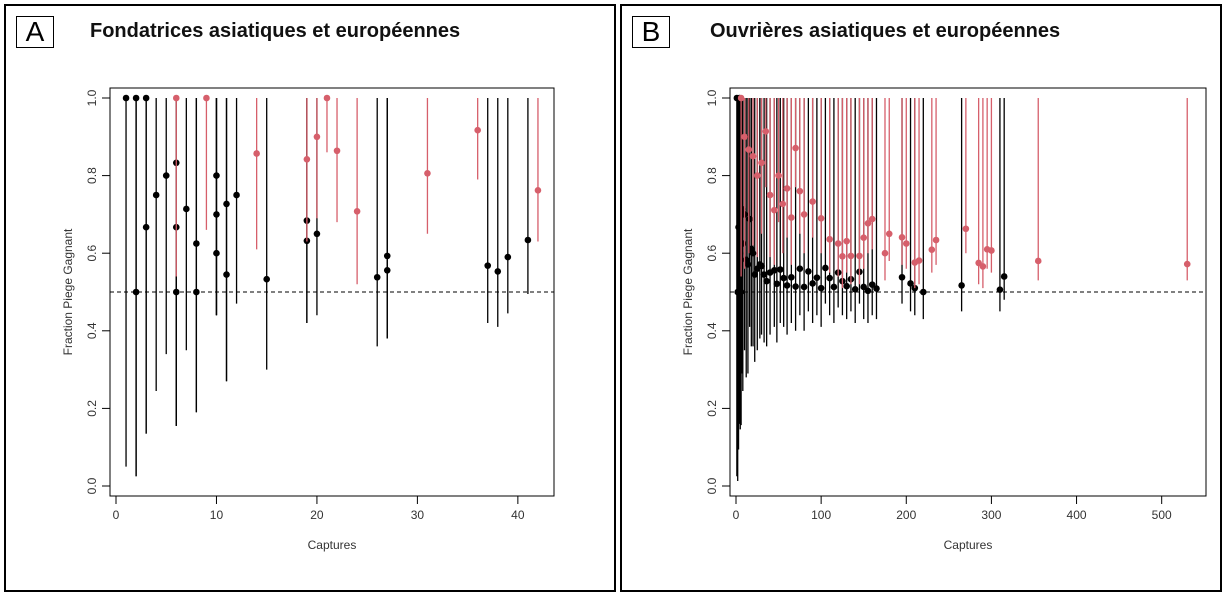 The width and height of the screenshot is (1226, 592). What do you see at coordinates (906, 515) in the screenshot?
I see `x-tick-label: 200` at bounding box center [906, 515].